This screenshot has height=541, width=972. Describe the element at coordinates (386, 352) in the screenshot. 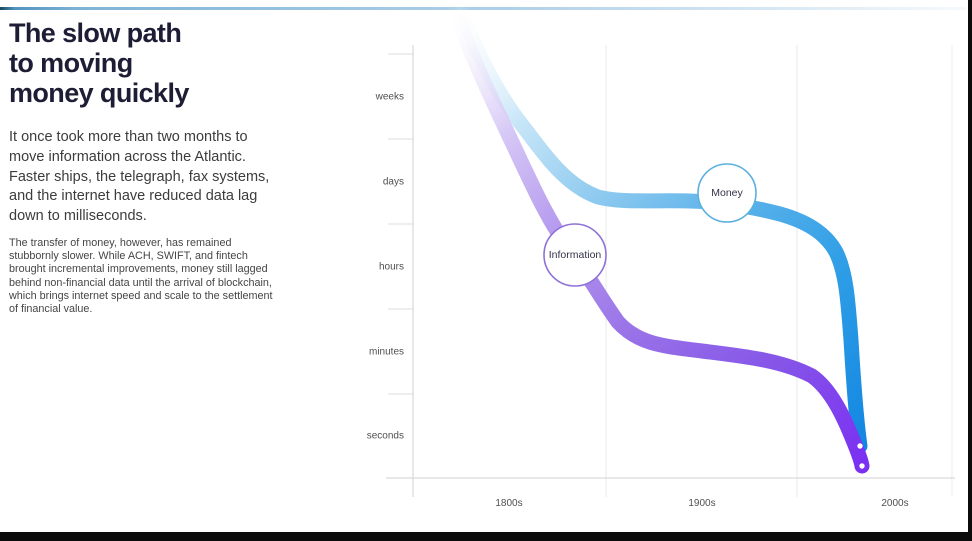

I see `y-tick-minutes: minutes` at that location.